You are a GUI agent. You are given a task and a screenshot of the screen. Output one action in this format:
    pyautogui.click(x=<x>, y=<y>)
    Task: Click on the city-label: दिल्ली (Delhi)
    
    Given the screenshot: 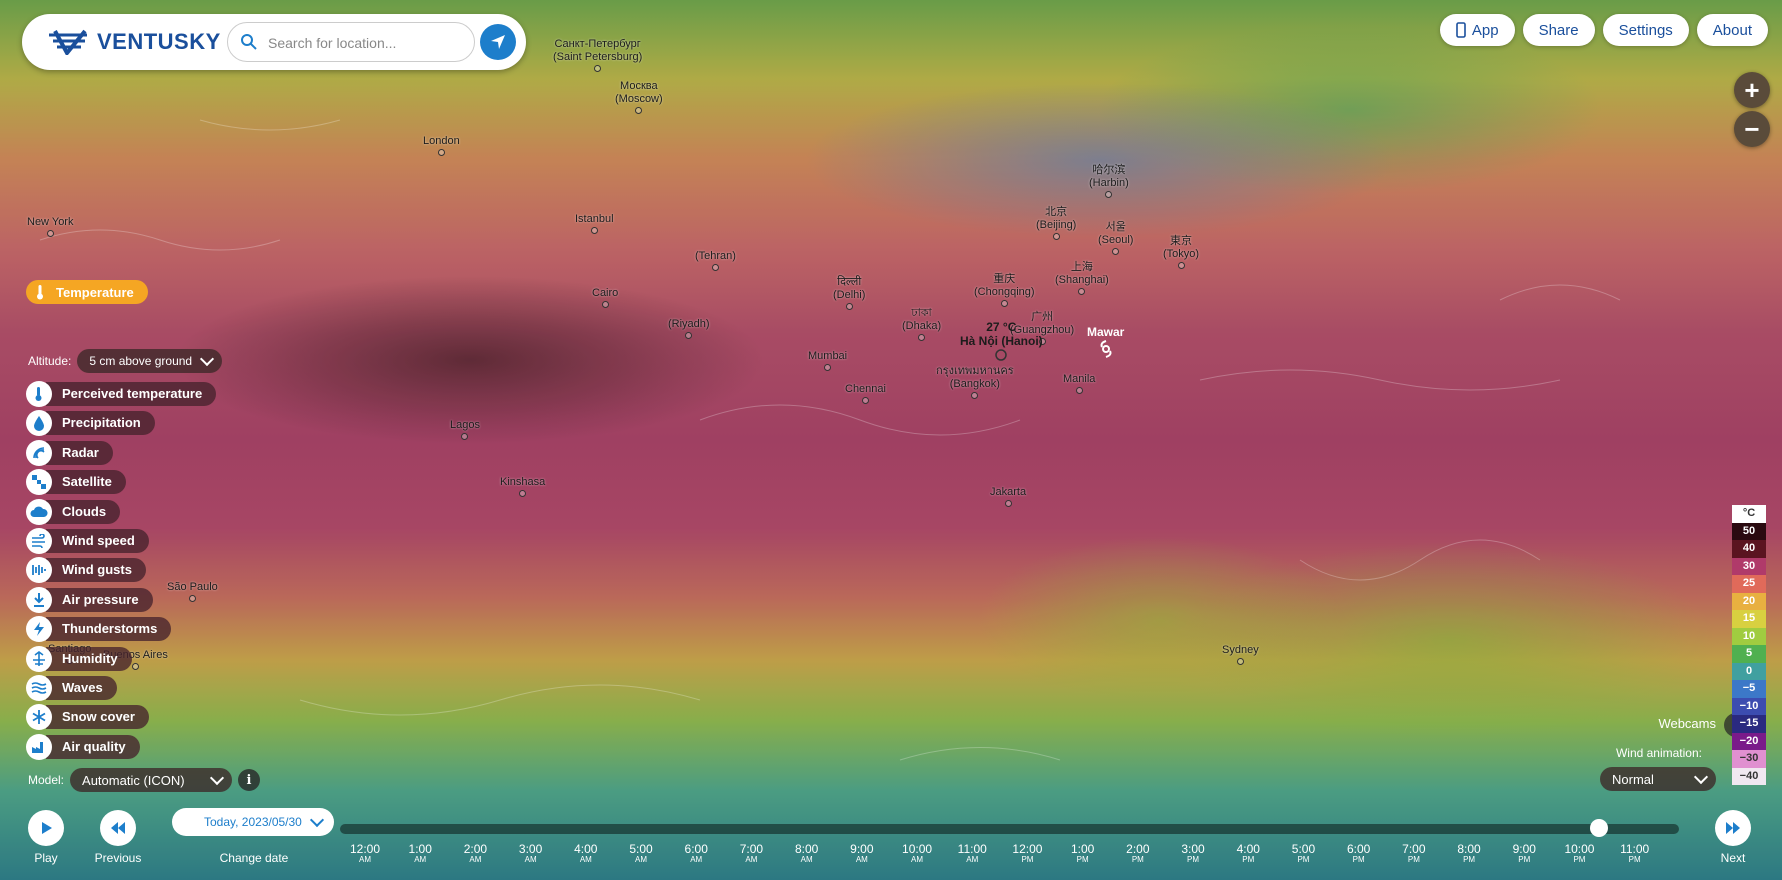 What is the action you would take?
    pyautogui.click(x=849, y=293)
    